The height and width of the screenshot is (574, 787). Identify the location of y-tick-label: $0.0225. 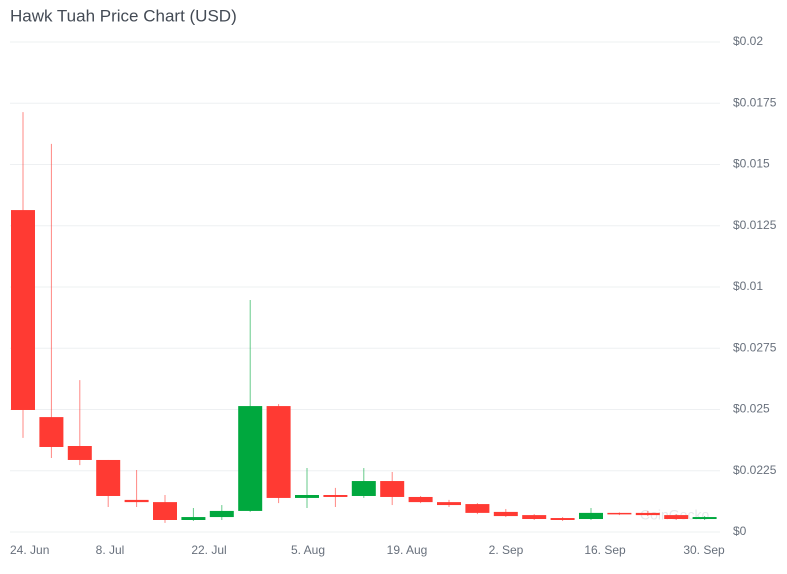
(755, 470).